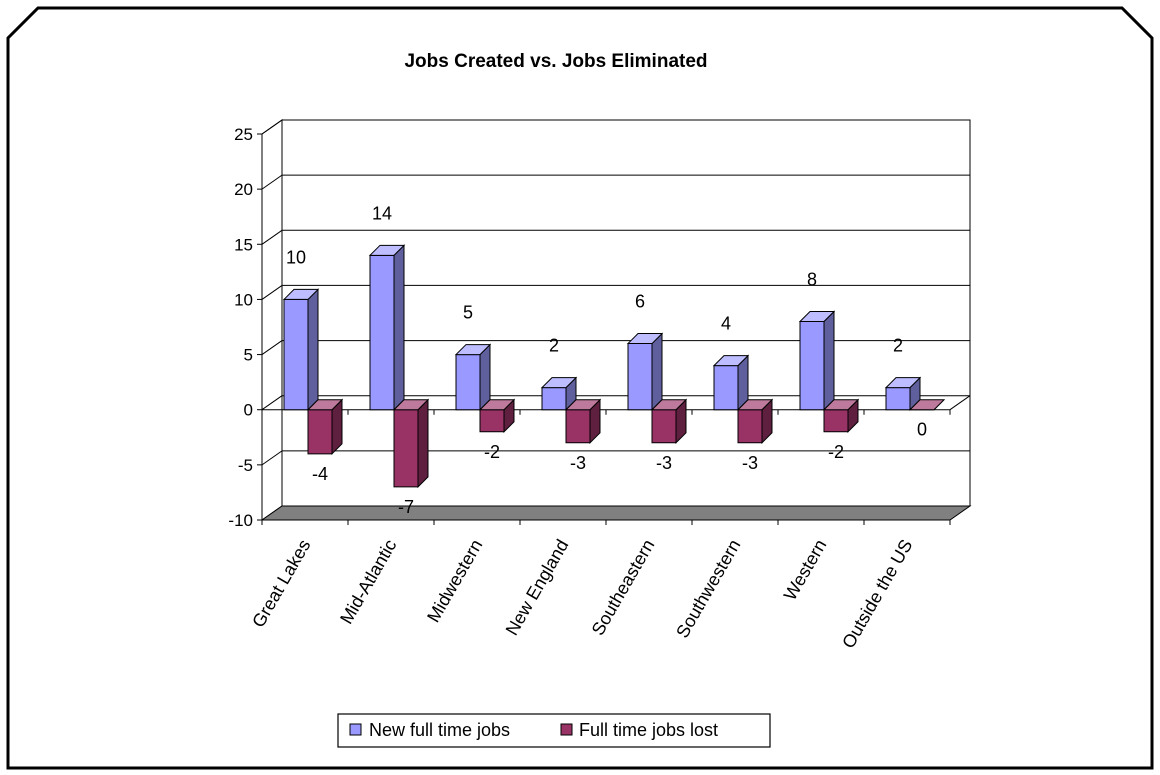 Image resolution: width=1160 pixels, height=775 pixels. Describe the element at coordinates (248, 410) in the screenshot. I see `y-tick-label: 0` at that location.